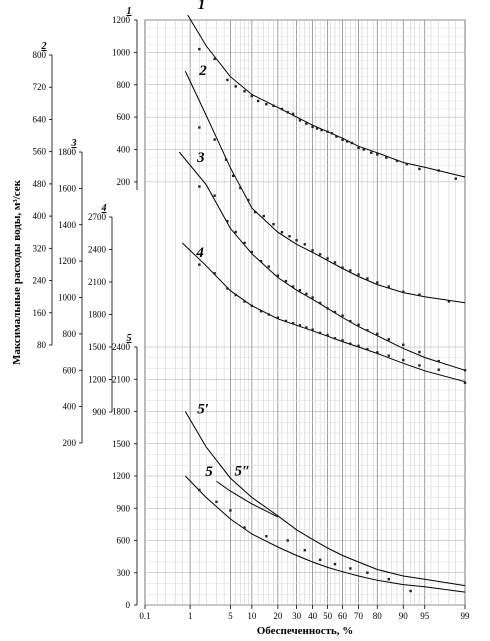  I want to click on y-axis-id: 3, so click(74, 143).